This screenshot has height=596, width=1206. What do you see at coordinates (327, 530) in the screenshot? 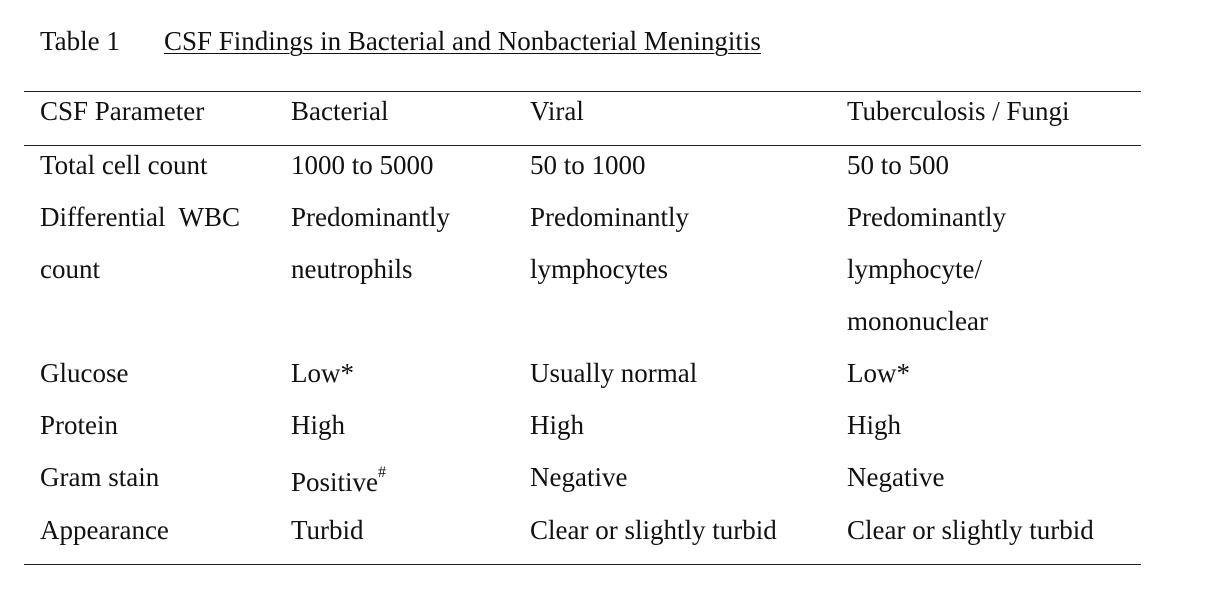
I see `row-appearance-bacterial: Turbid` at bounding box center [327, 530].